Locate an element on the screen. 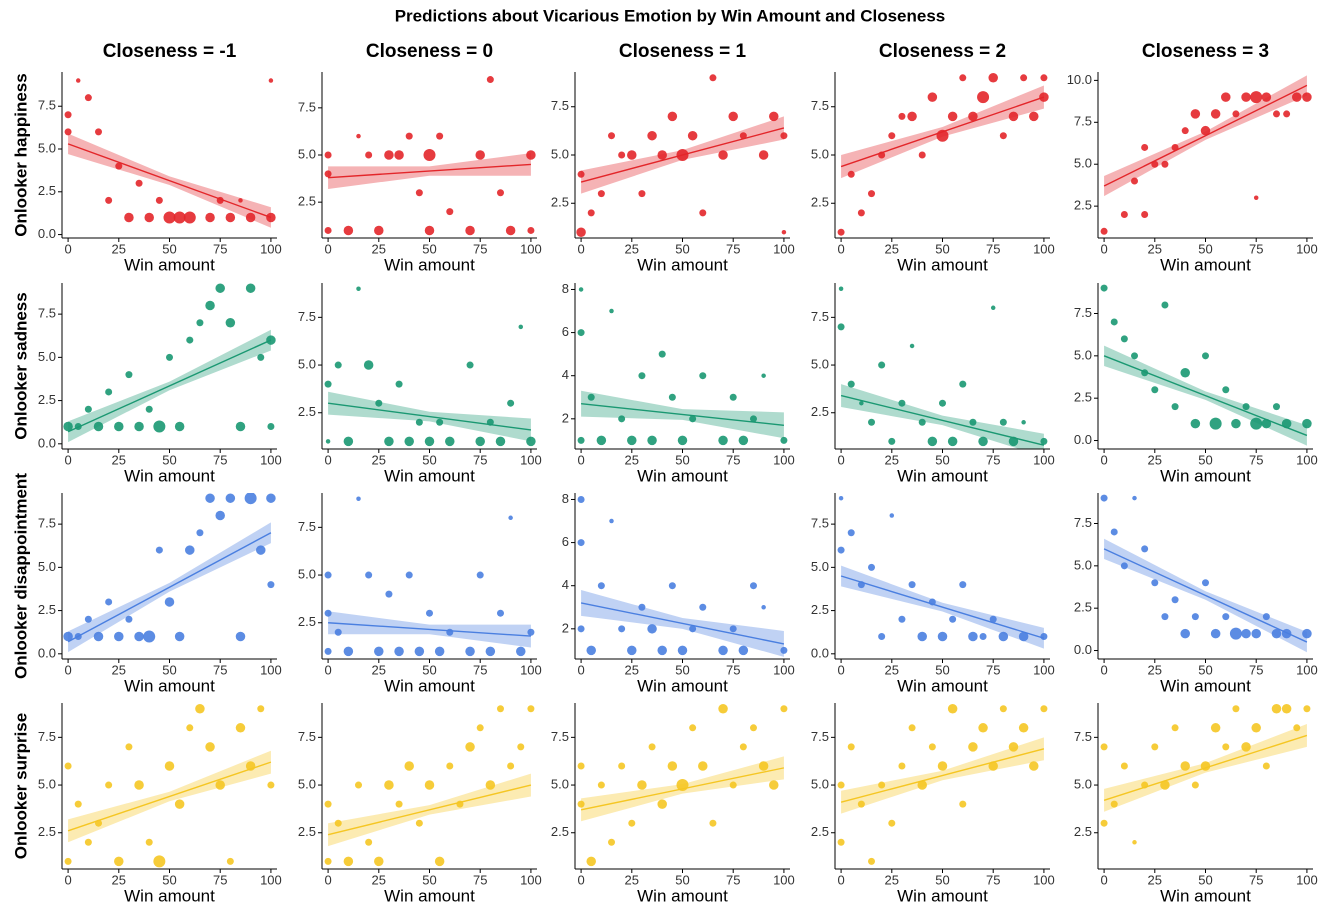 The width and height of the screenshot is (1341, 909). y-tick-label: 2.5 is located at coordinates (820, 202).